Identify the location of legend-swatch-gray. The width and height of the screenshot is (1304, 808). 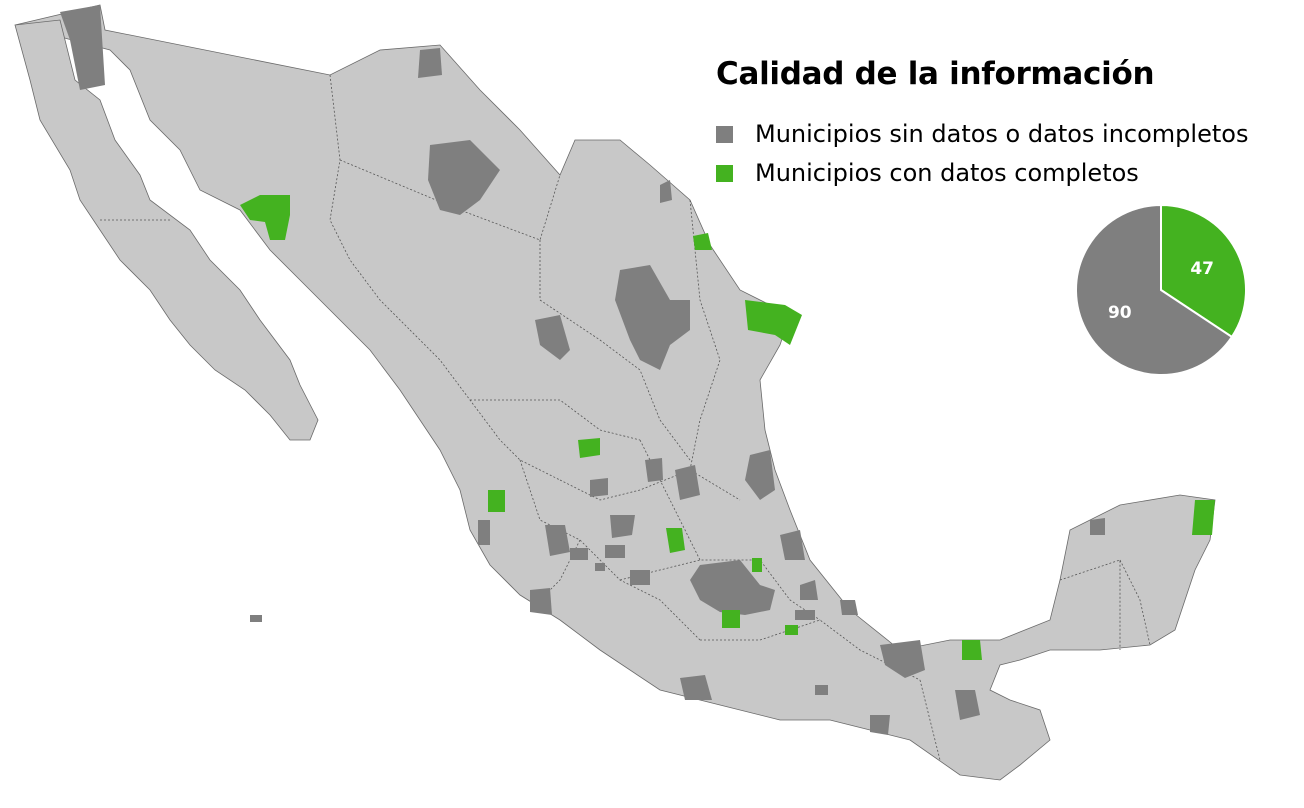
(724, 134).